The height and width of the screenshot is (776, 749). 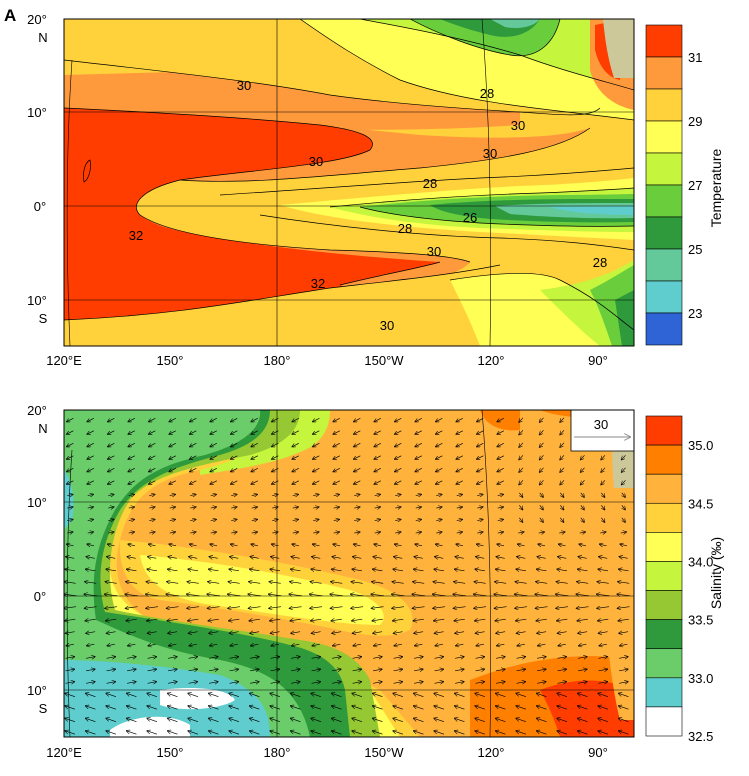 I want to click on colorbar-label: 34.5, so click(x=700, y=503).